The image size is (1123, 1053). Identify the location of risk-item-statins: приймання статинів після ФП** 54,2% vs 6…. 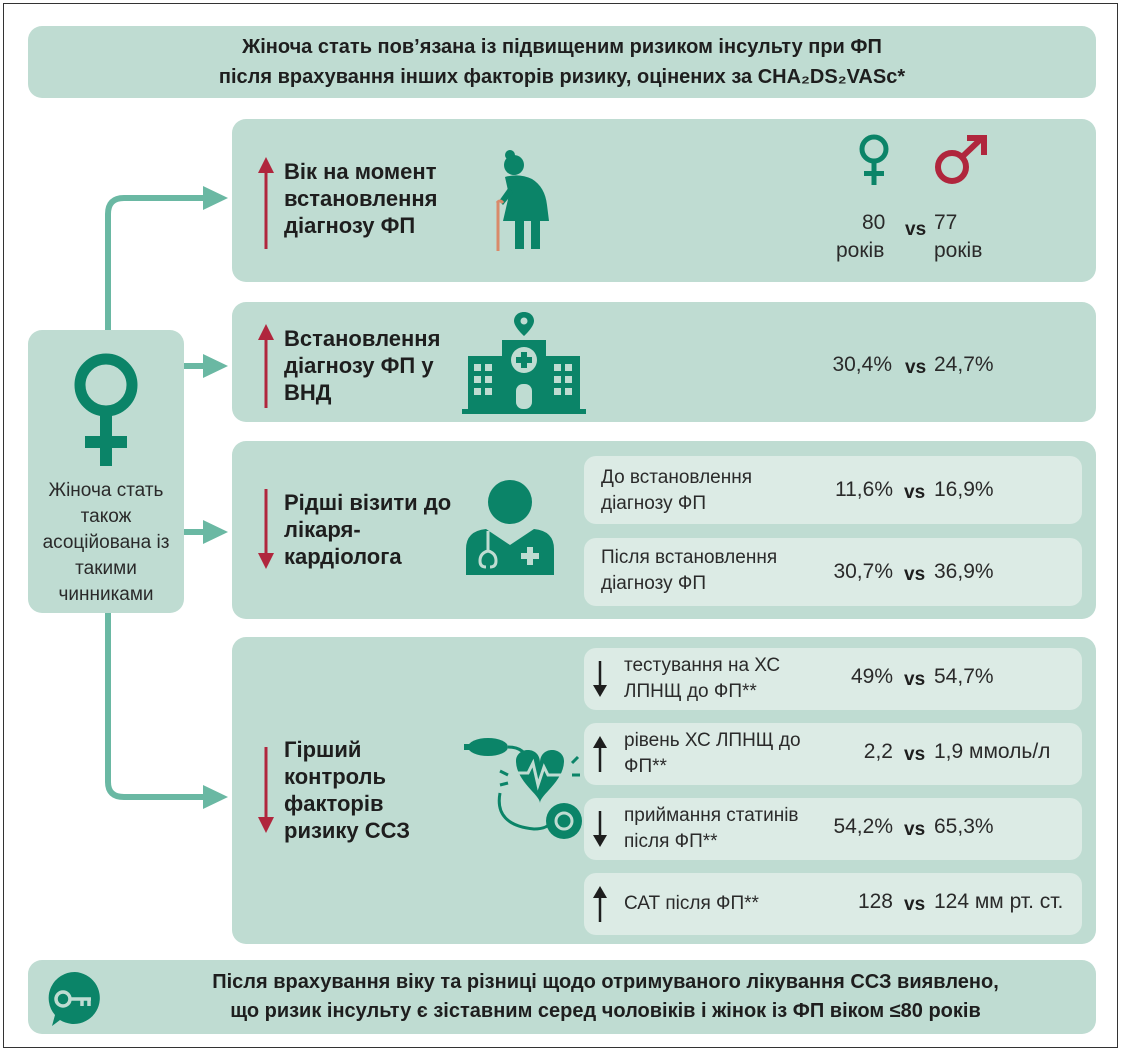
(833, 829).